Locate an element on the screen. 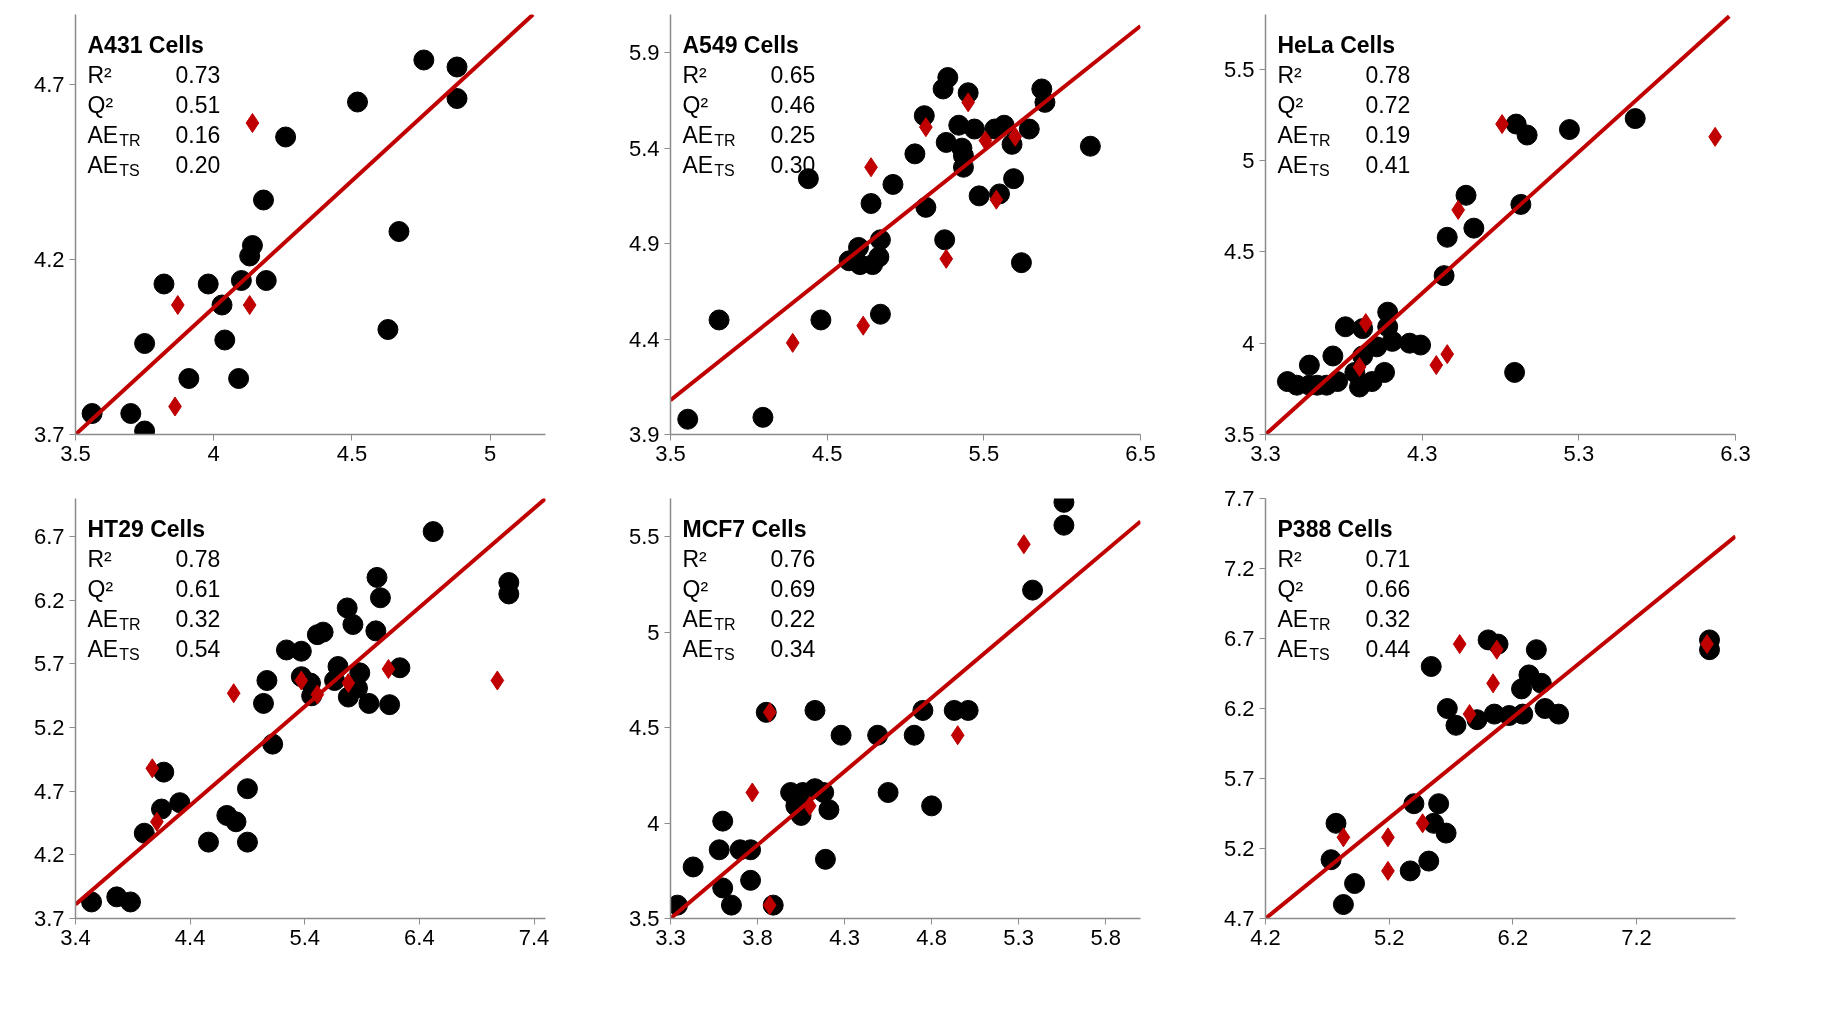 The height and width of the screenshot is (1020, 1829). y-tick-label: 4.9 is located at coordinates (644, 244).